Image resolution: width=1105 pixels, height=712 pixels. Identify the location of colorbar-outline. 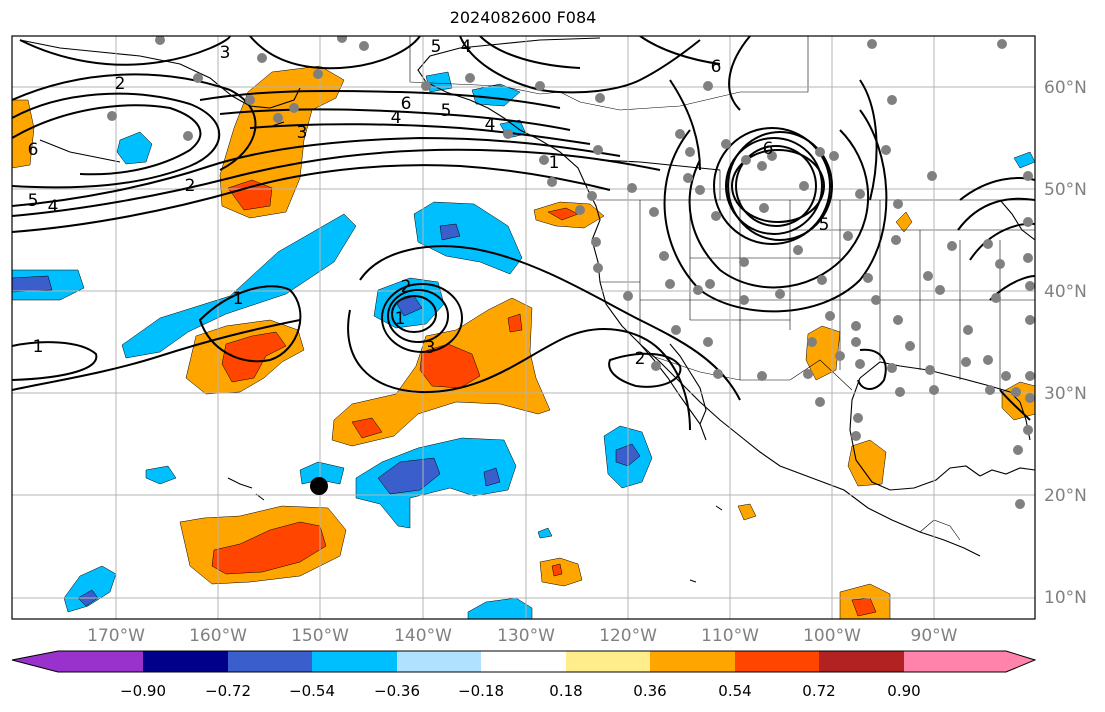
(524, 661).